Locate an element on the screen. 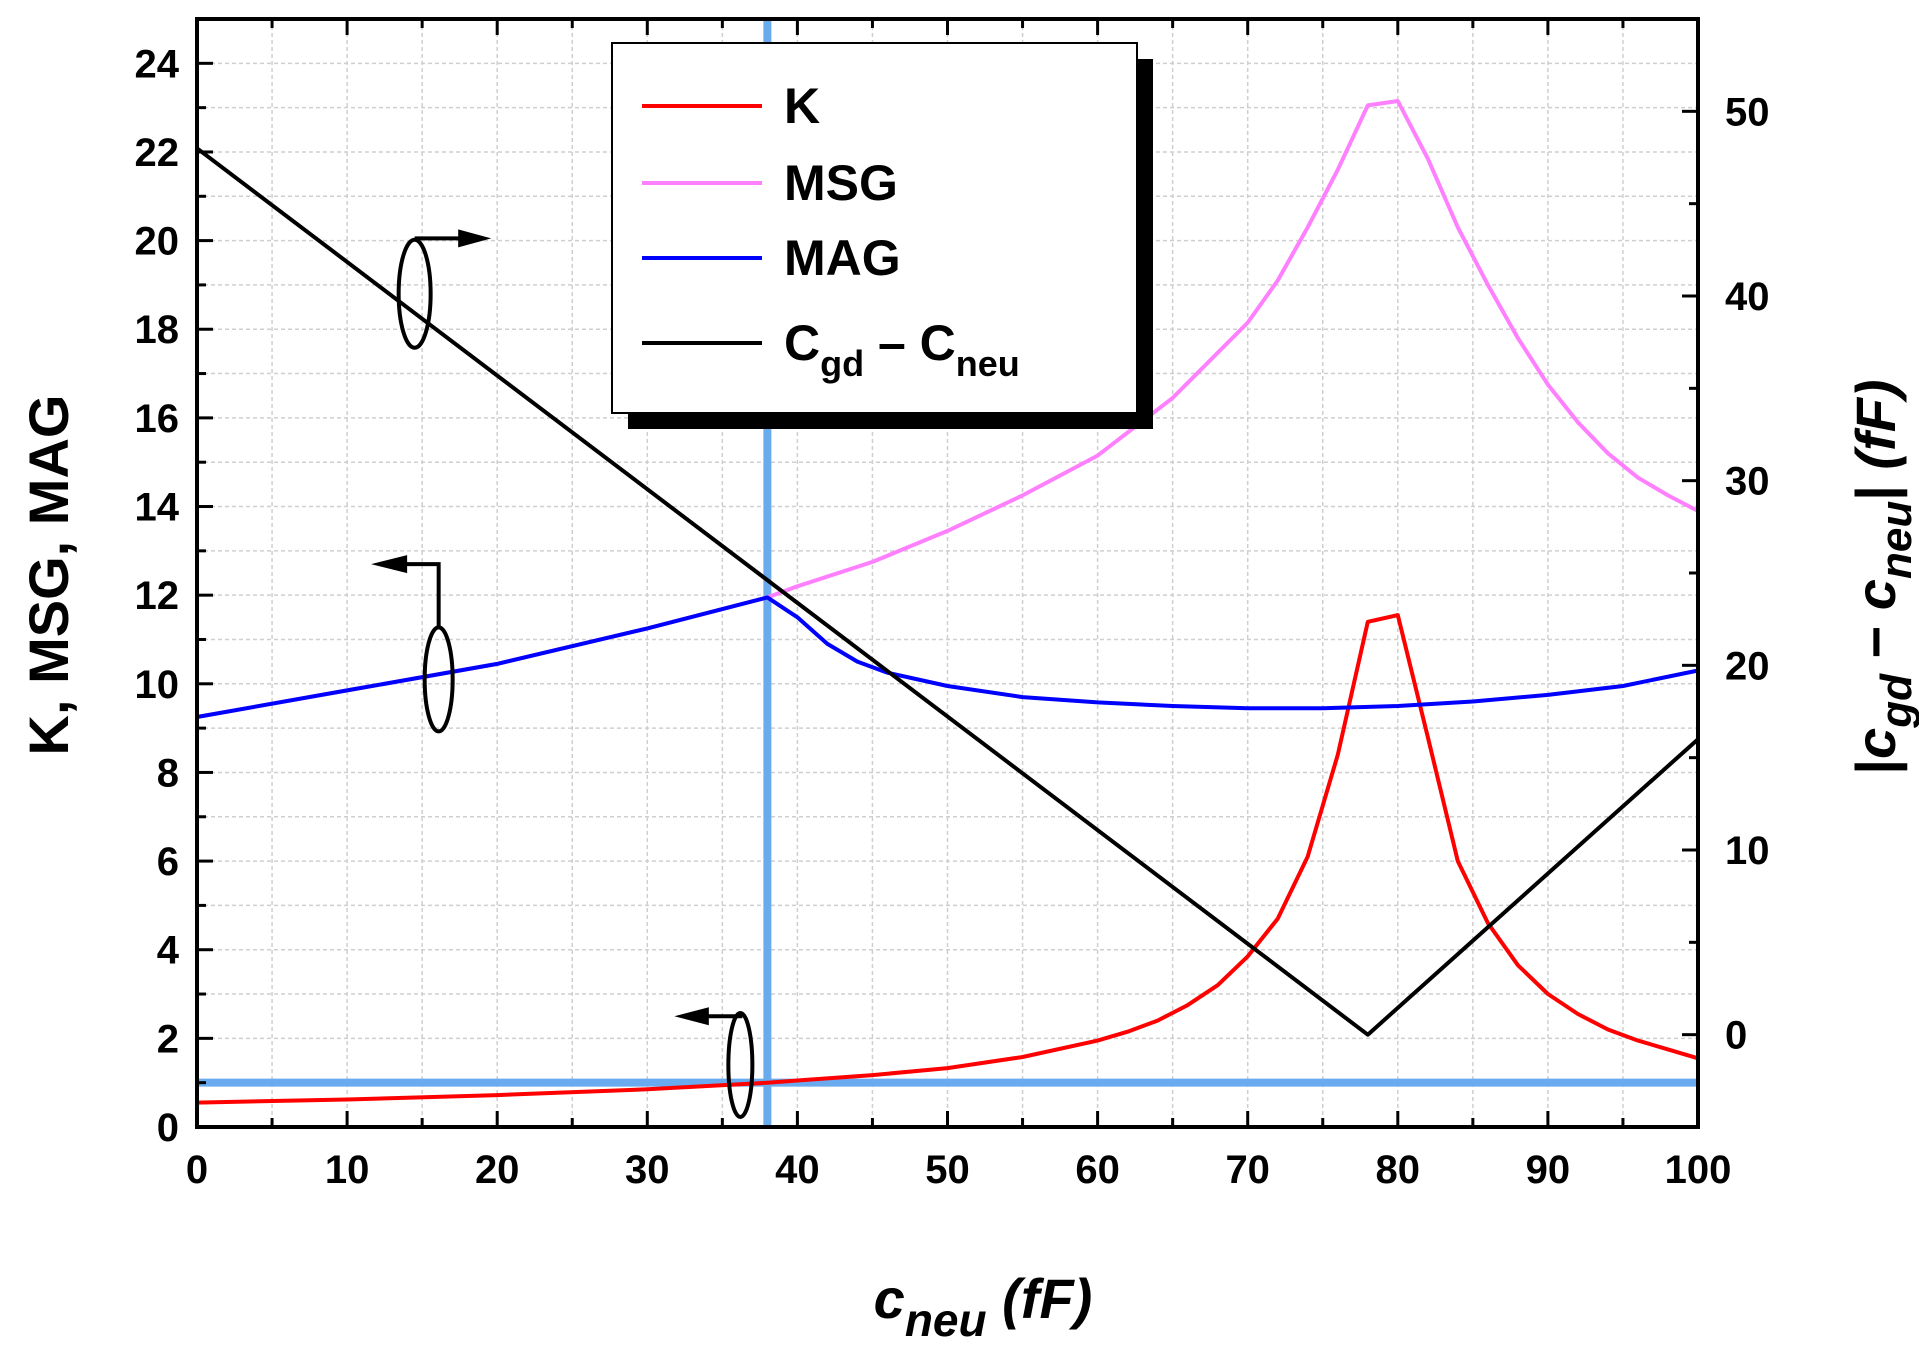 The height and width of the screenshot is (1355, 1919). y-right-tick-label: 10 is located at coordinates (1747, 851).